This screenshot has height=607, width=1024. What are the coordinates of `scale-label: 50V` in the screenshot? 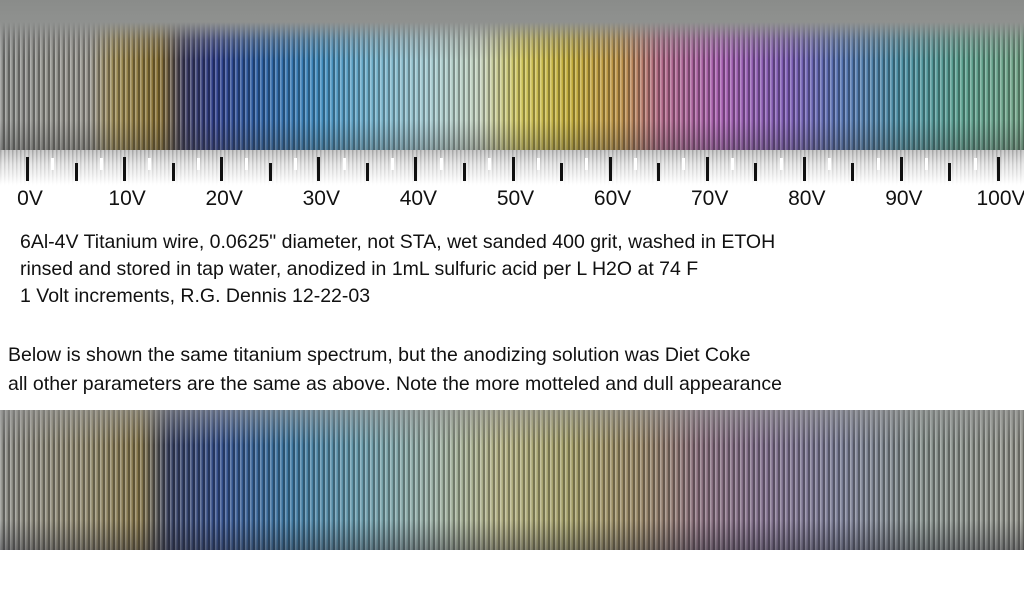 It's located at (515, 198).